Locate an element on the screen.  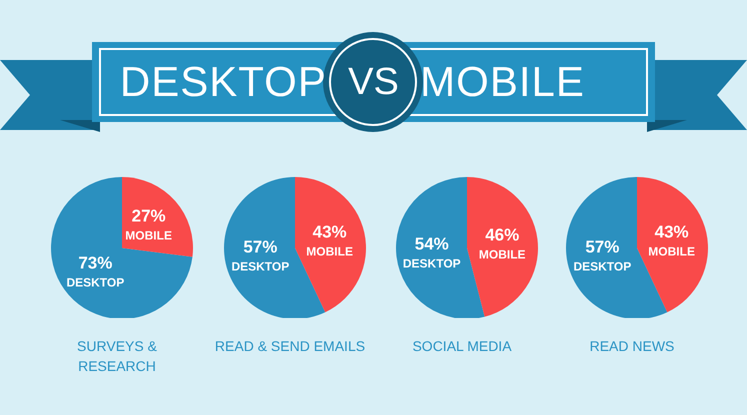
text: DESKTOP VS MOBILE is located at coordinates (352, 82).